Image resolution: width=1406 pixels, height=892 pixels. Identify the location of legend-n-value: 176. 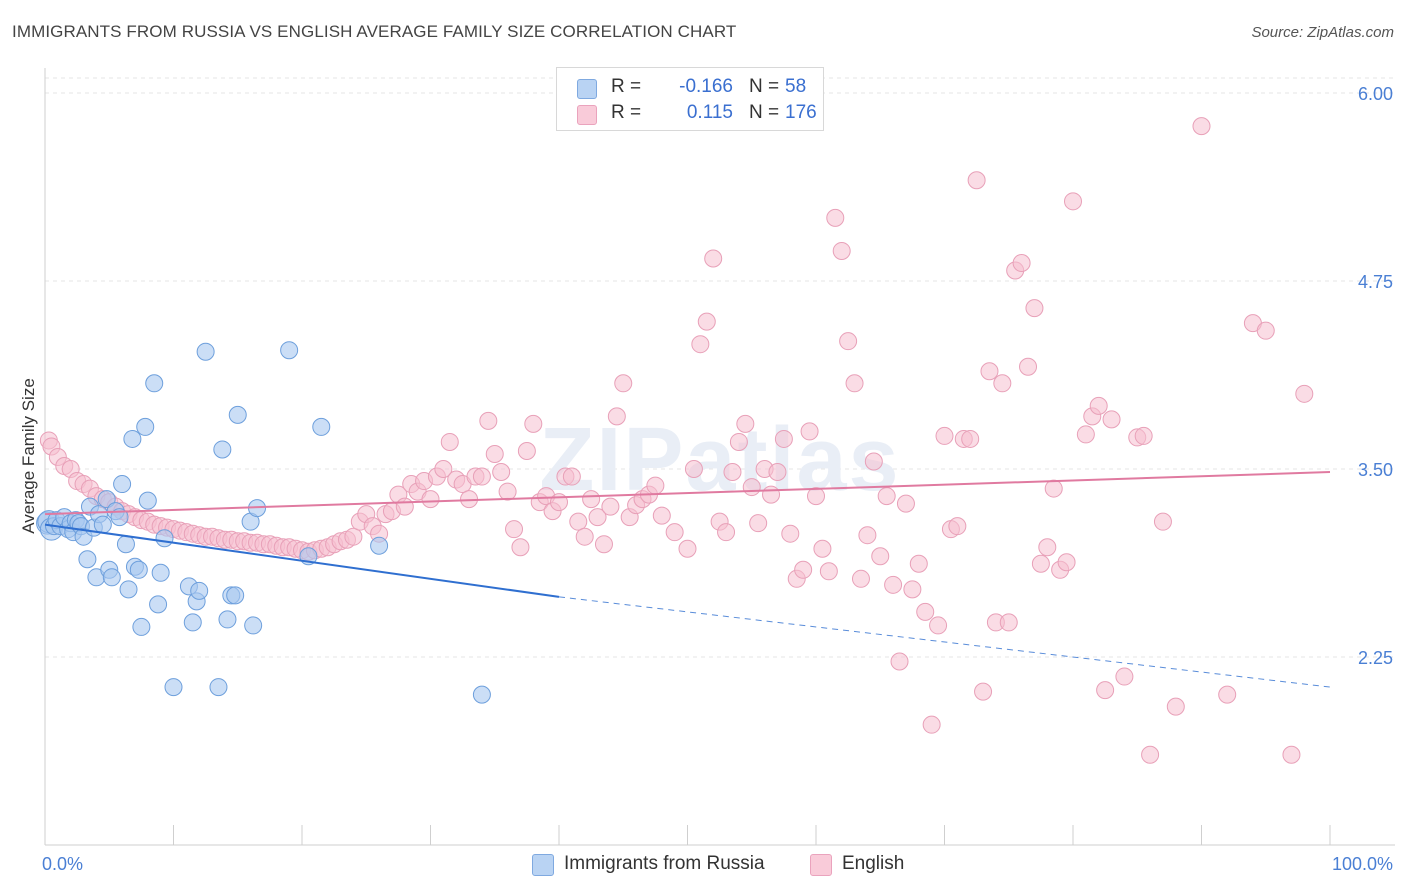
(801, 112).